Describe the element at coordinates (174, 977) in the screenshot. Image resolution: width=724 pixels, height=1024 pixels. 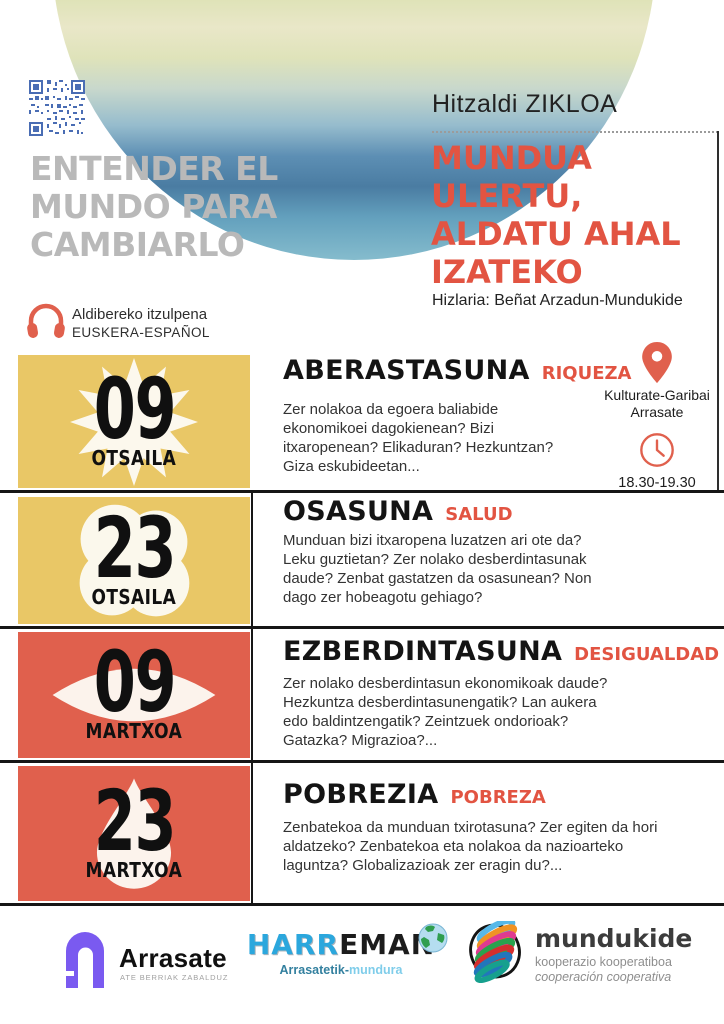
I see `arrasate-logo-tagline: ATE BERRIAK ZABALDUZ` at that location.